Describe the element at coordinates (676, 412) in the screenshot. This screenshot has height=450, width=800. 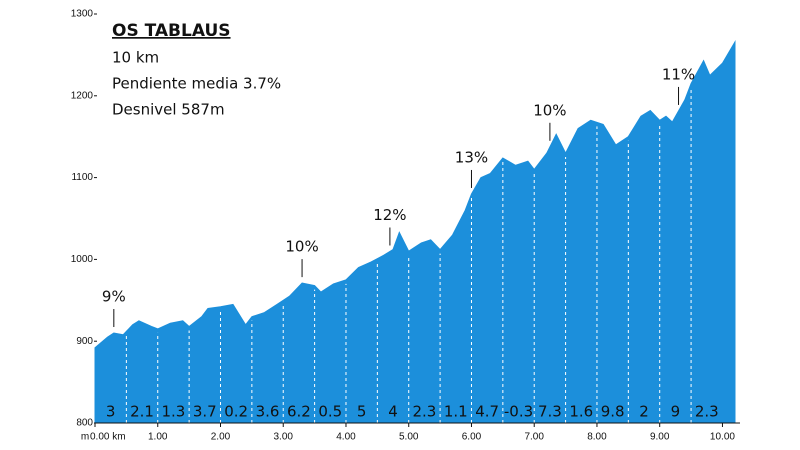
I see `segment-gradient: 9` at that location.